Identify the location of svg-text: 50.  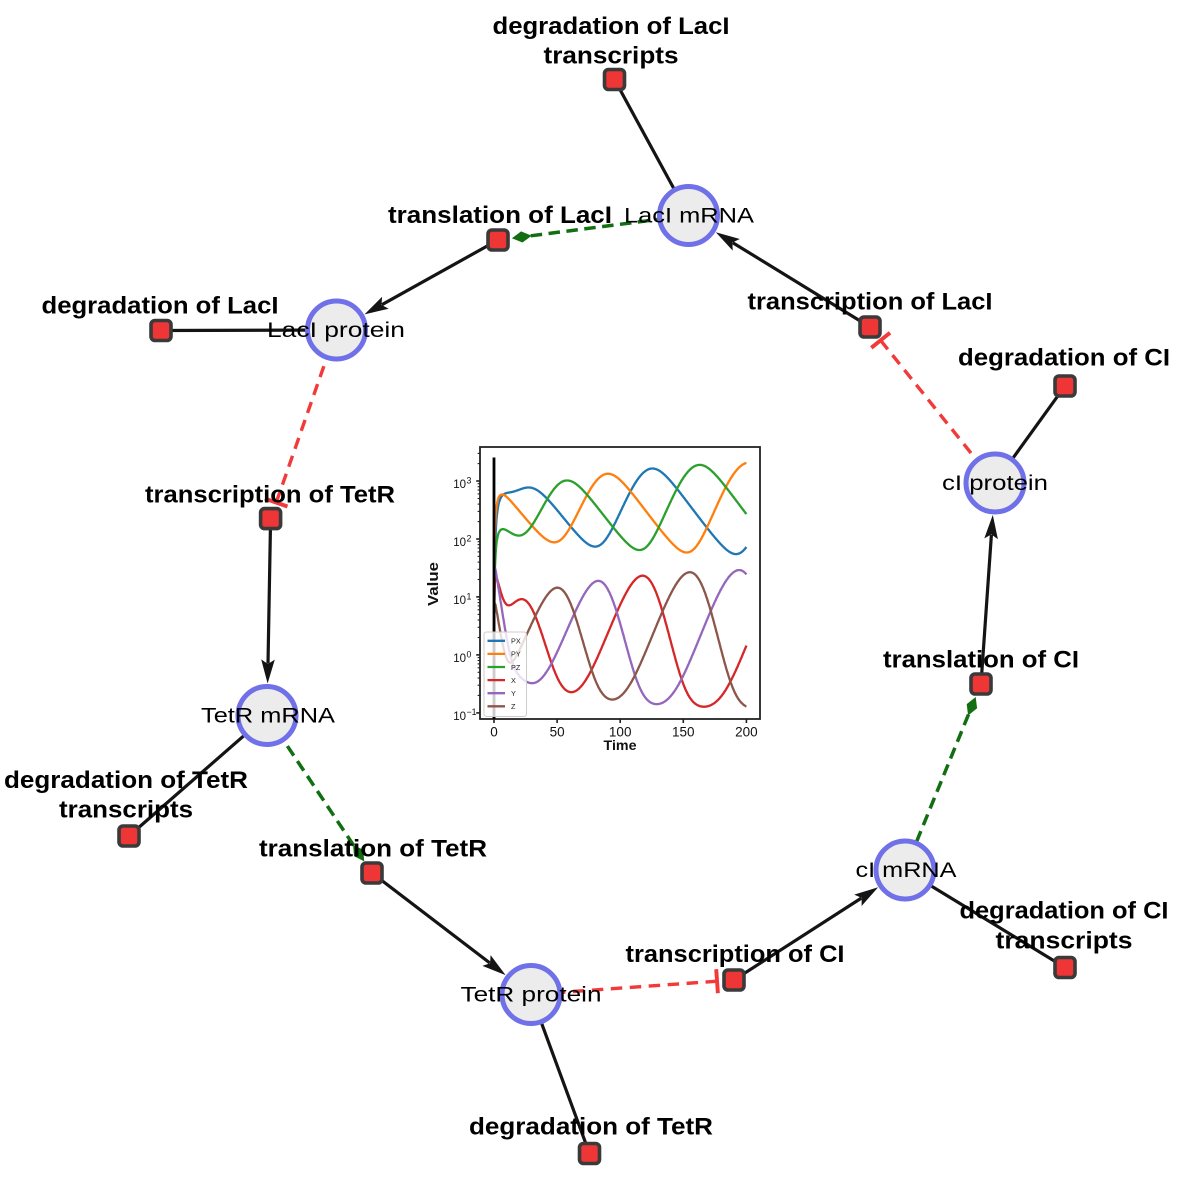
(557, 732).